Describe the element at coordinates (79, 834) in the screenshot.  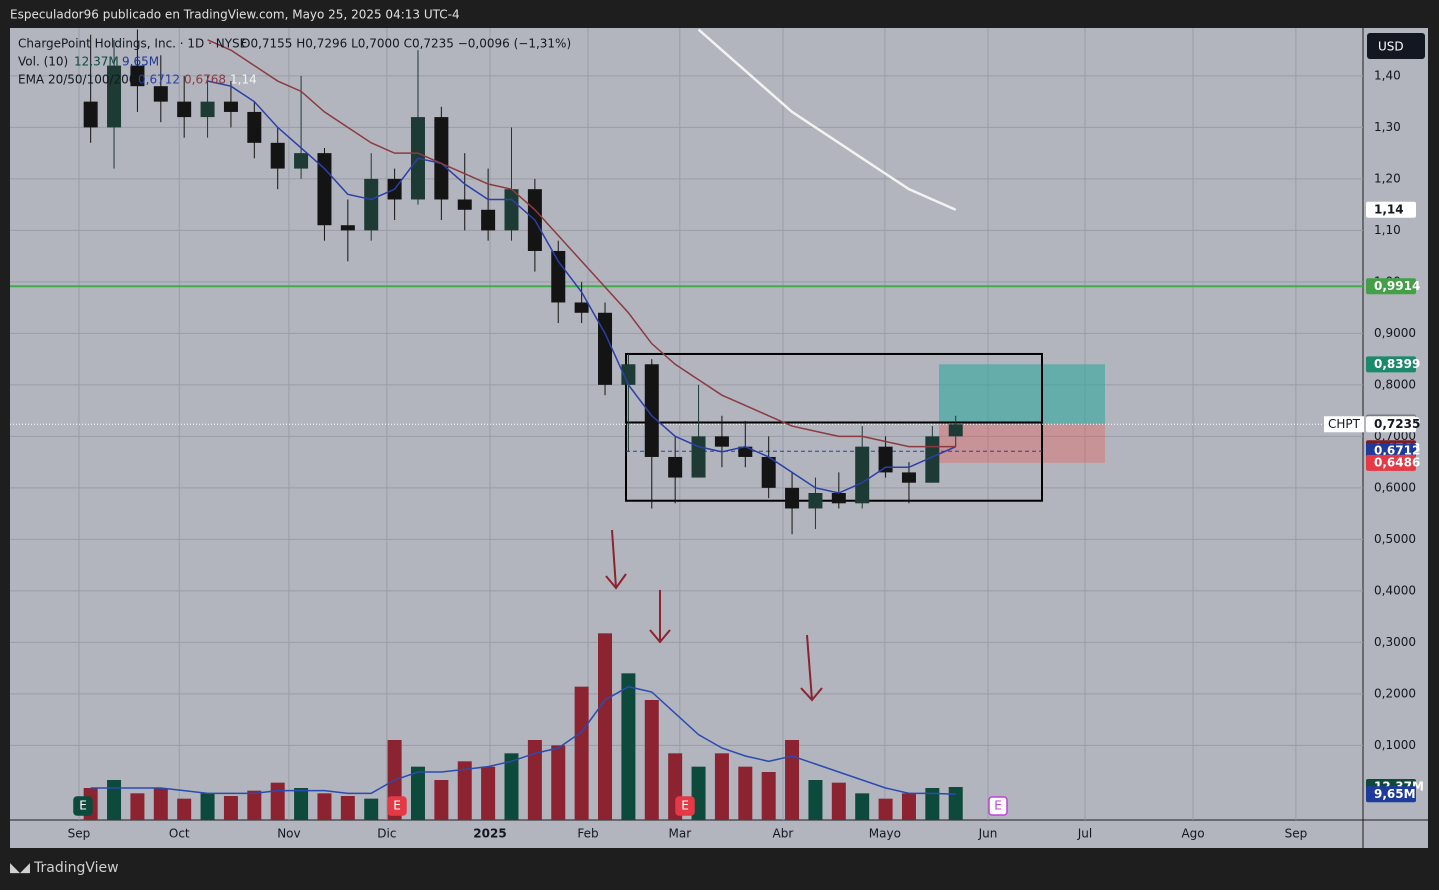
I see `x-tick-label: Sep` at that location.